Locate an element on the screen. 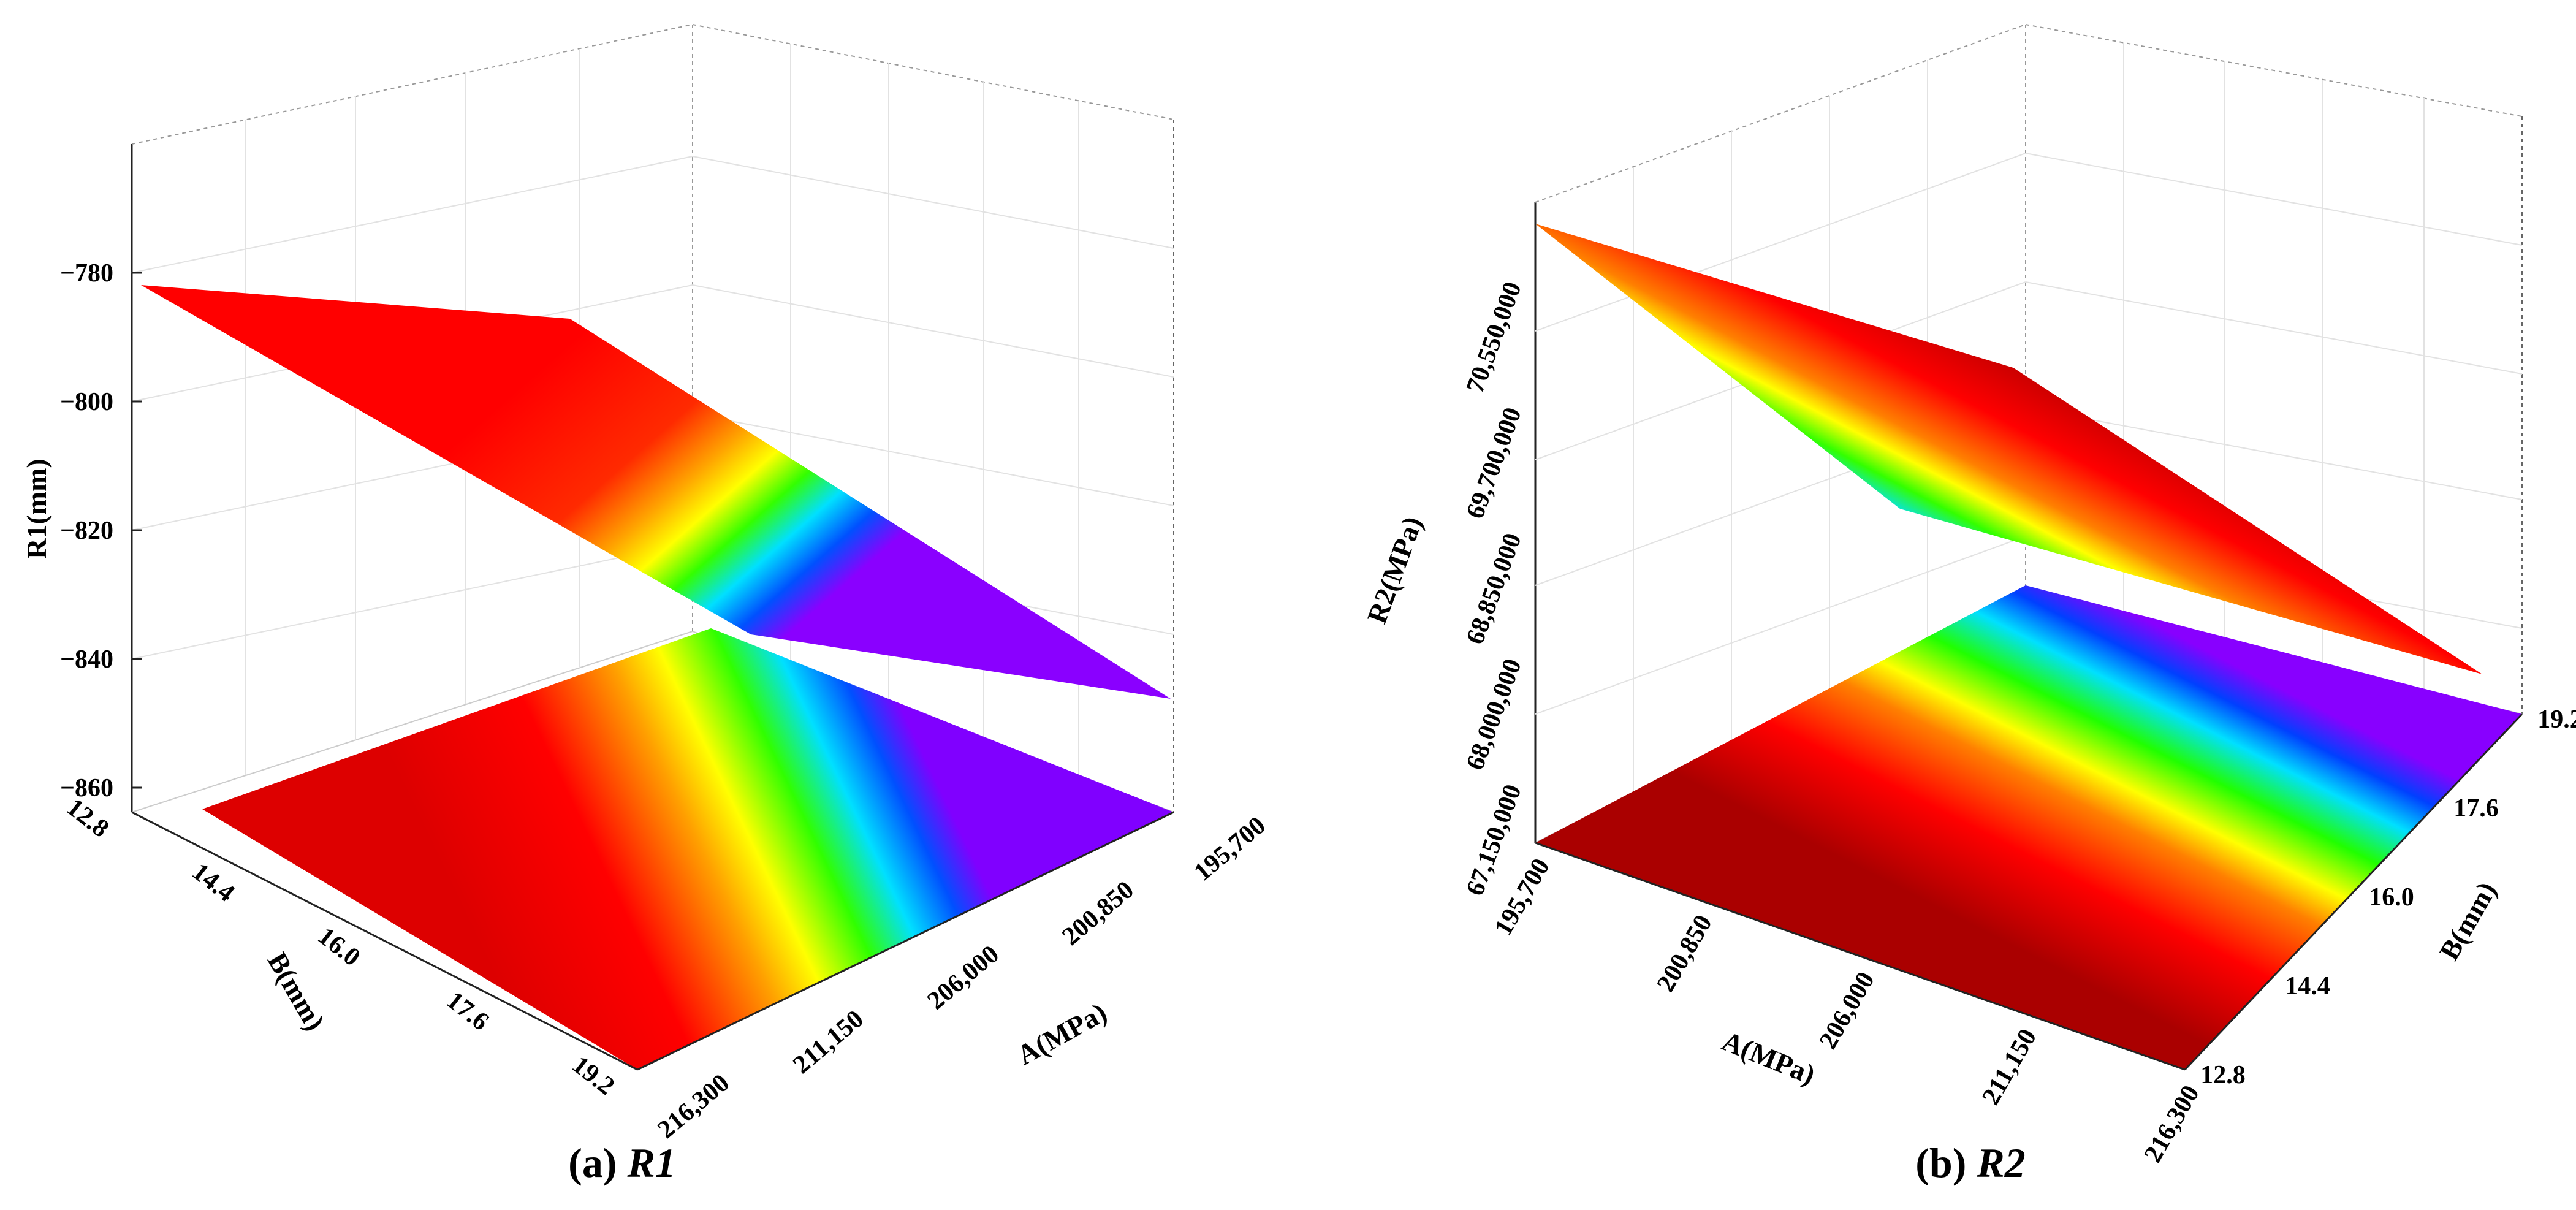  panel-a-z-tick-label: −780 is located at coordinates (86, 273).